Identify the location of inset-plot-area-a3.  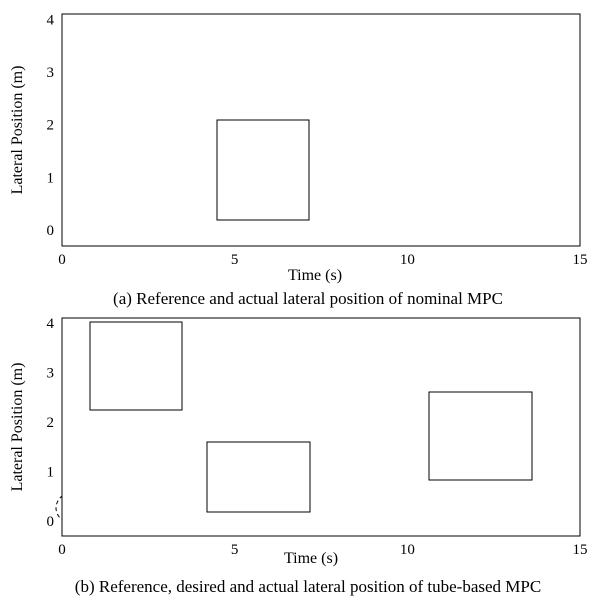
(480, 436).